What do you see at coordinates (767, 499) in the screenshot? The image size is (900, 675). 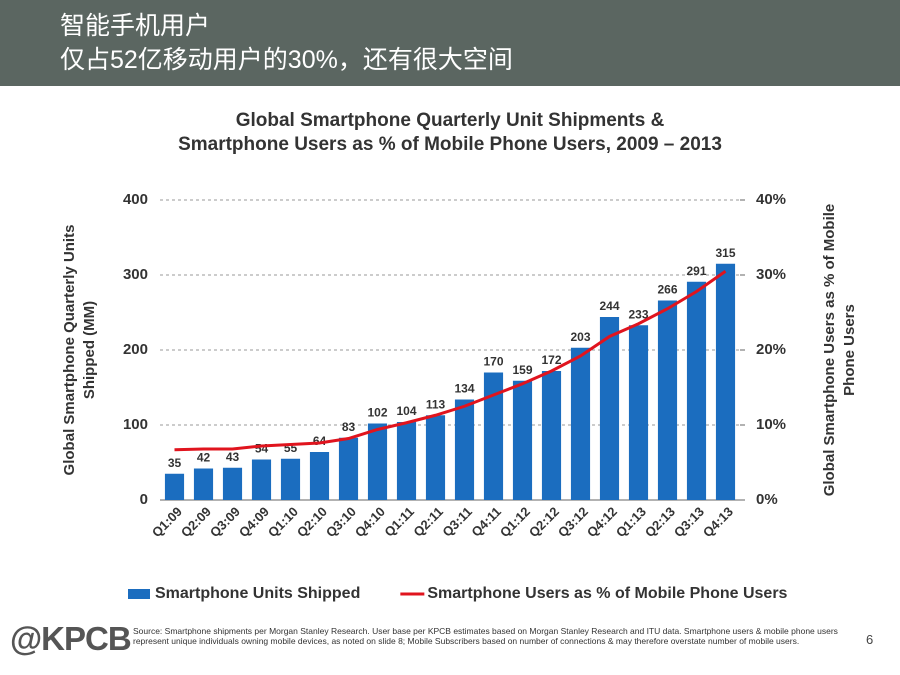 I see `y2-tick-label: 0%` at bounding box center [767, 499].